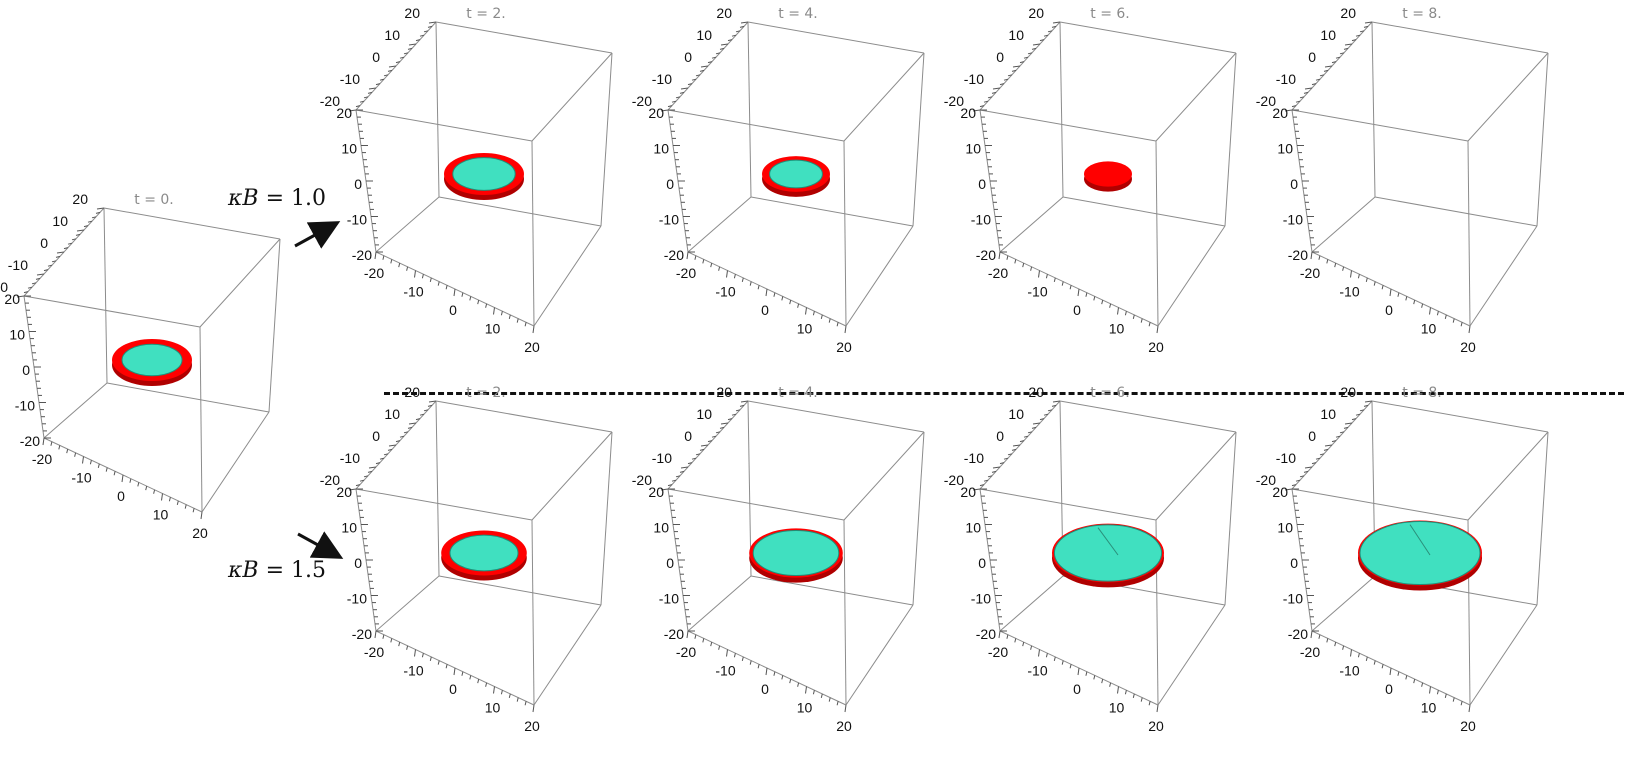  I want to click on panel-title: t = 6., so click(1109, 393).